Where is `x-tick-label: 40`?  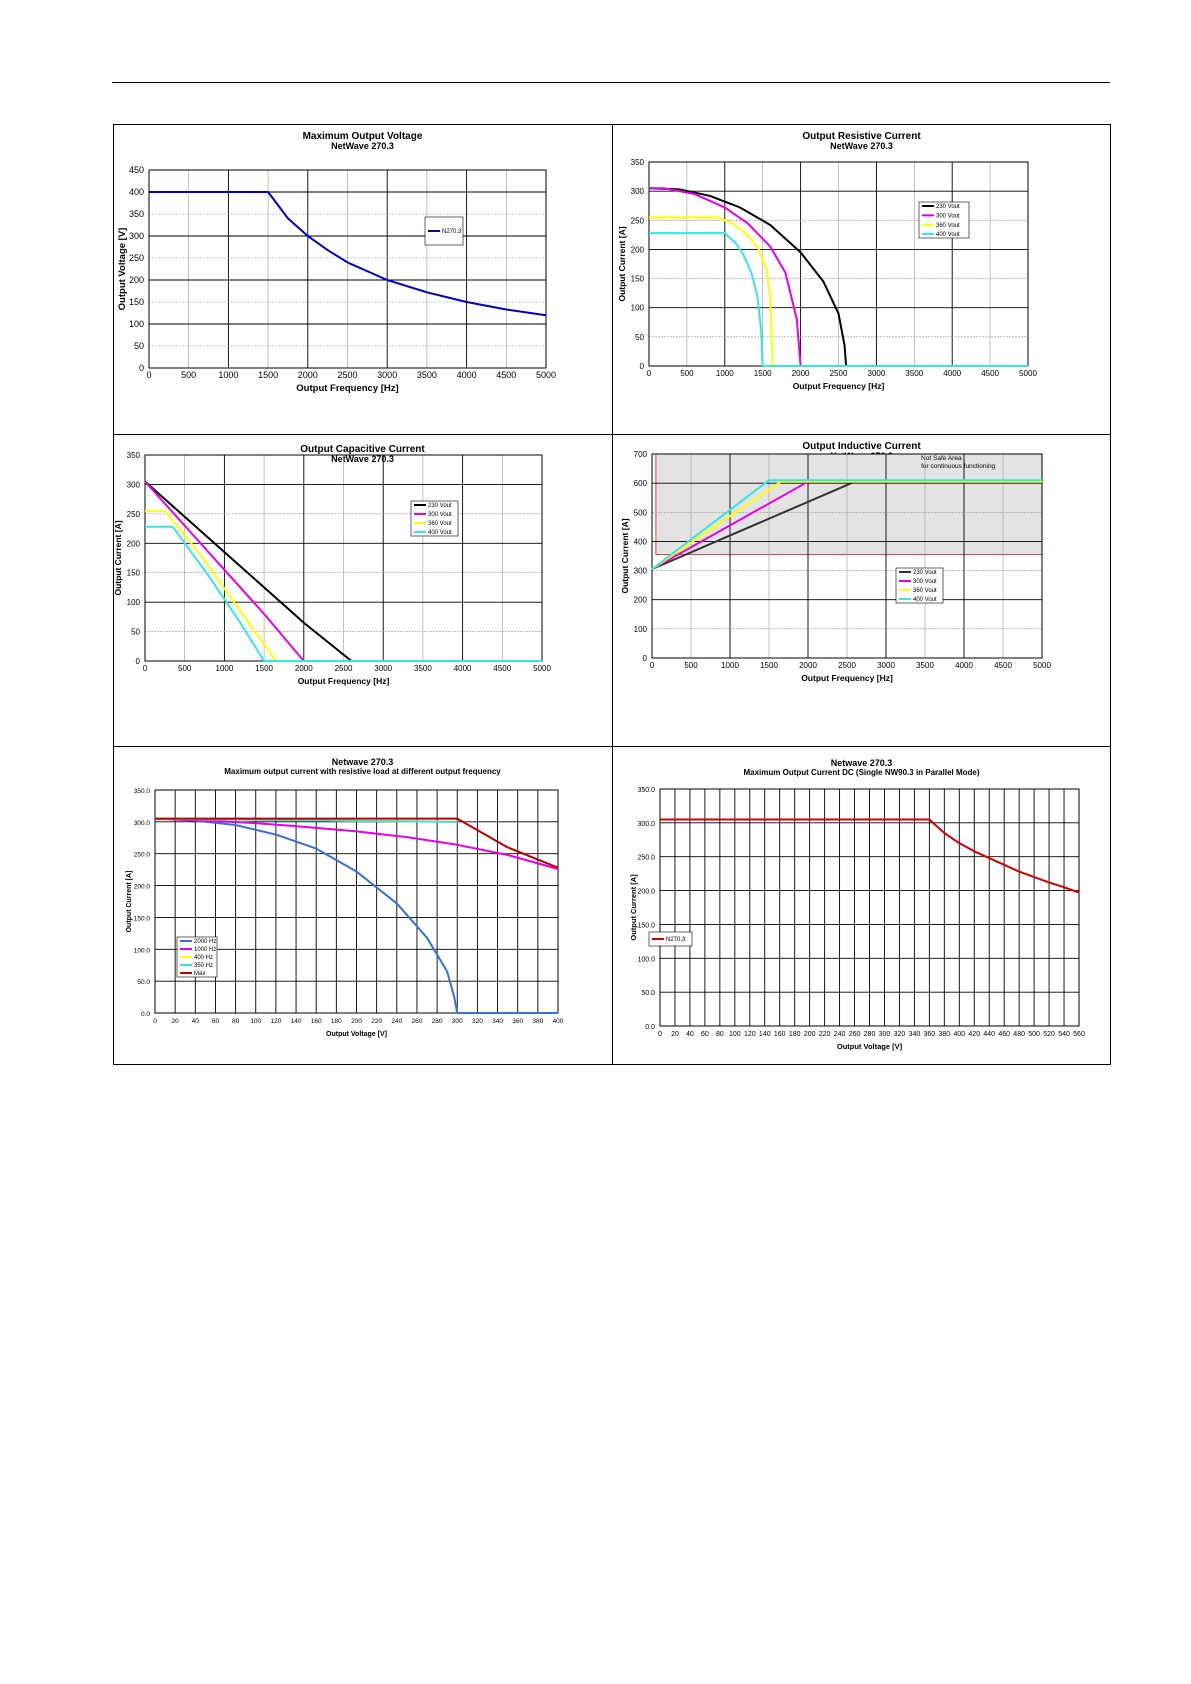 x-tick-label: 40 is located at coordinates (196, 1021).